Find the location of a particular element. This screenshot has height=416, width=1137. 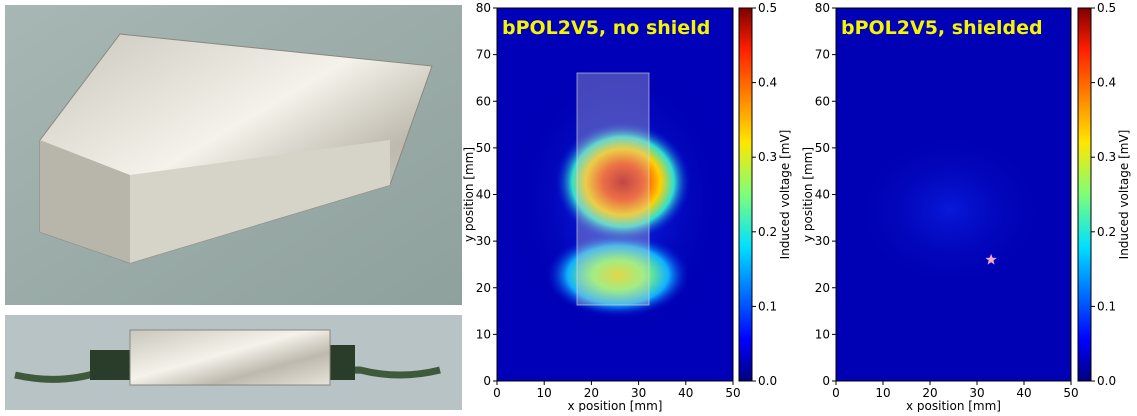

pcb-overlay is located at coordinates (613, 189).